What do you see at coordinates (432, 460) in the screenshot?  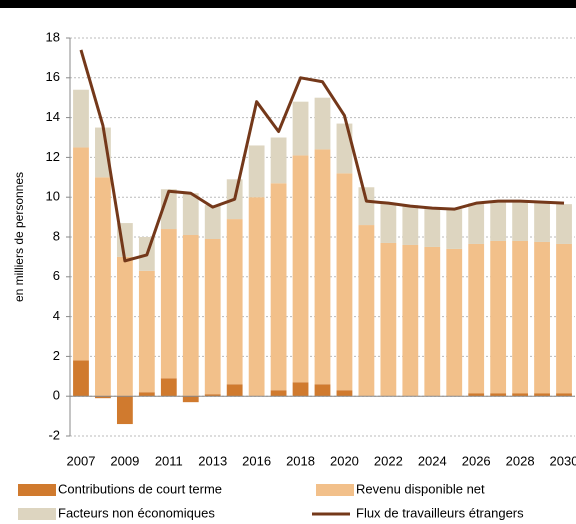 I see `x-tick-label: 2024` at bounding box center [432, 460].